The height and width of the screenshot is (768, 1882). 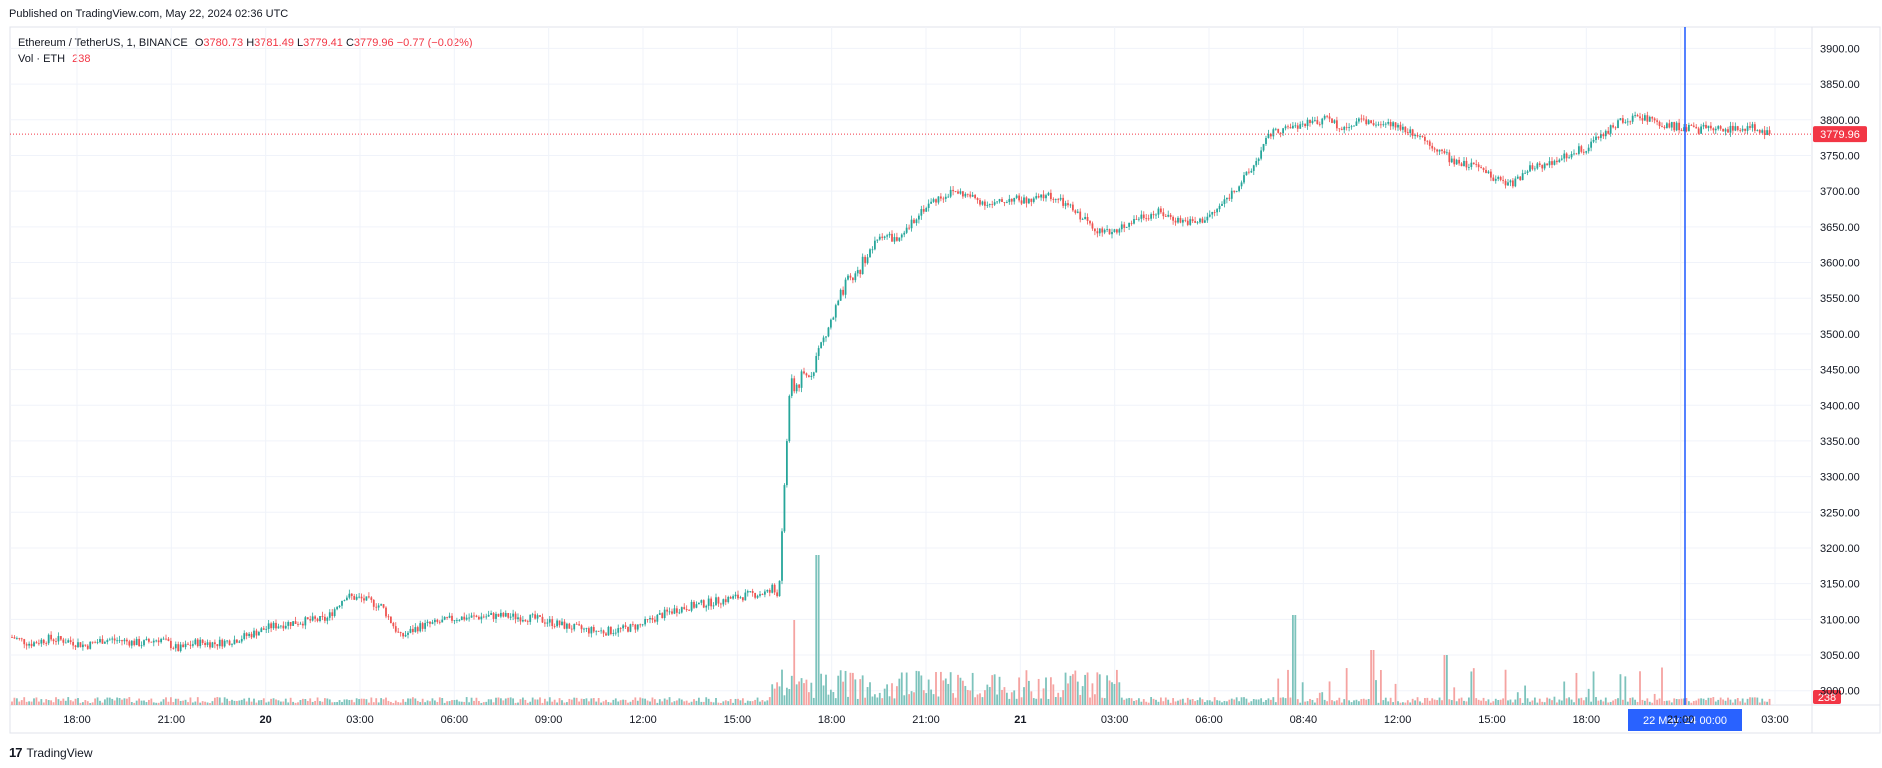 What do you see at coordinates (1775, 720) in the screenshot?
I see `x-tick-label: 03:00` at bounding box center [1775, 720].